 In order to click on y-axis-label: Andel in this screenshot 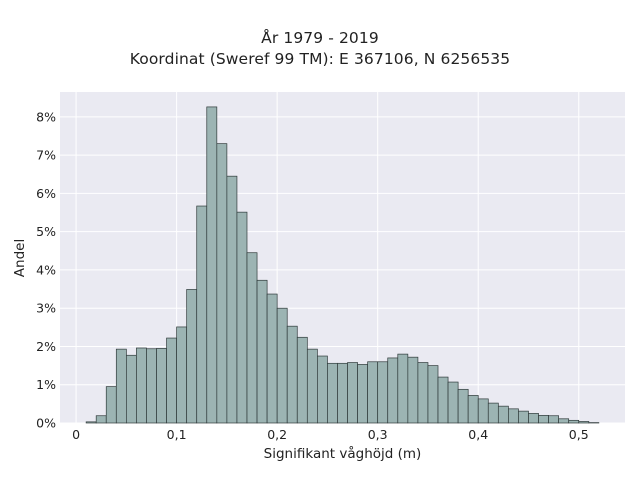, I will do `click(20, 258)`.